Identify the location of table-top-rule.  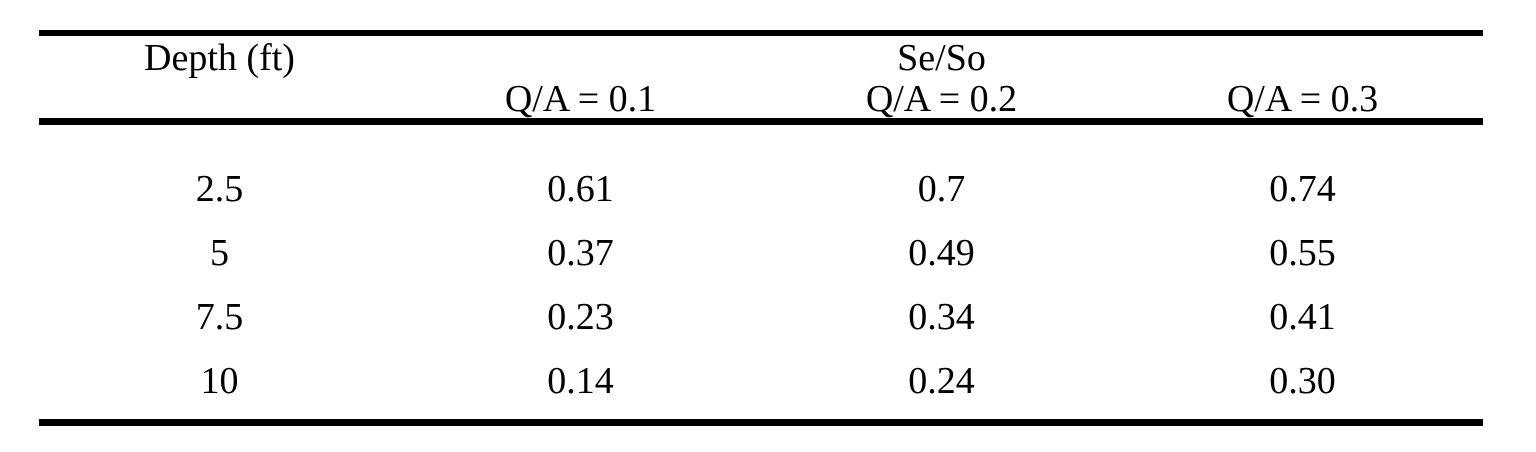
(761, 33).